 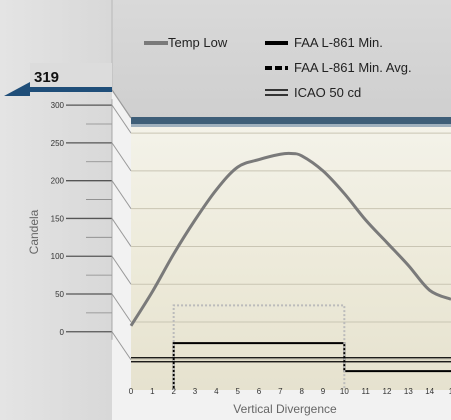 What do you see at coordinates (198, 42) in the screenshot?
I see `legend-label: Temp Low` at bounding box center [198, 42].